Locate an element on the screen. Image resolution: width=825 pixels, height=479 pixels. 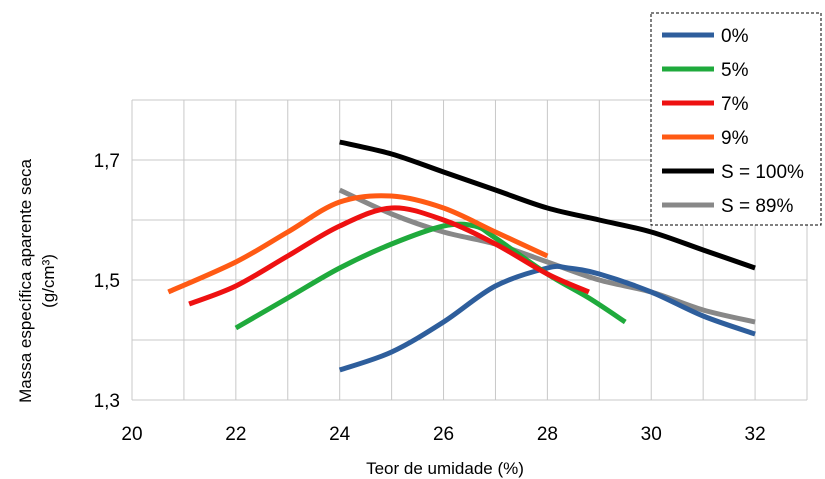
y-axis-tick-labels: 1,3 1,5 1,7 is located at coordinates (107, 281).